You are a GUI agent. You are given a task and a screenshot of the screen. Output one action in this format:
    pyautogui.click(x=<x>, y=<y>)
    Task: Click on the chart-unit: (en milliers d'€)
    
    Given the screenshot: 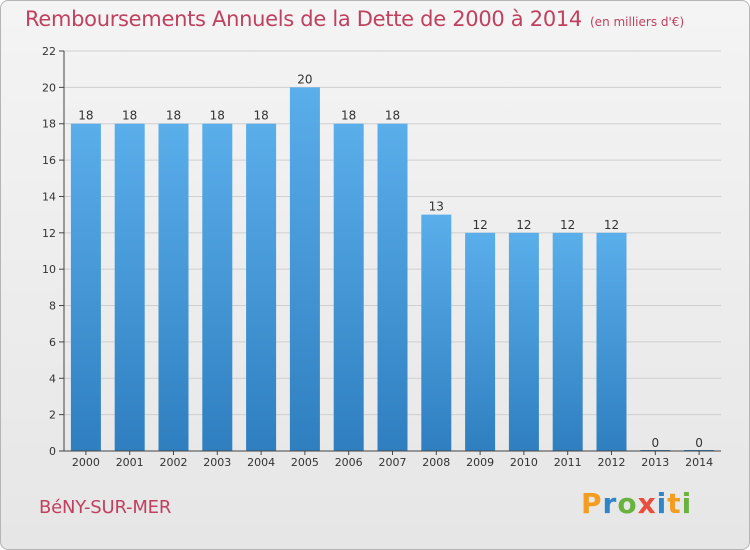 What is the action you would take?
    pyautogui.click(x=637, y=22)
    